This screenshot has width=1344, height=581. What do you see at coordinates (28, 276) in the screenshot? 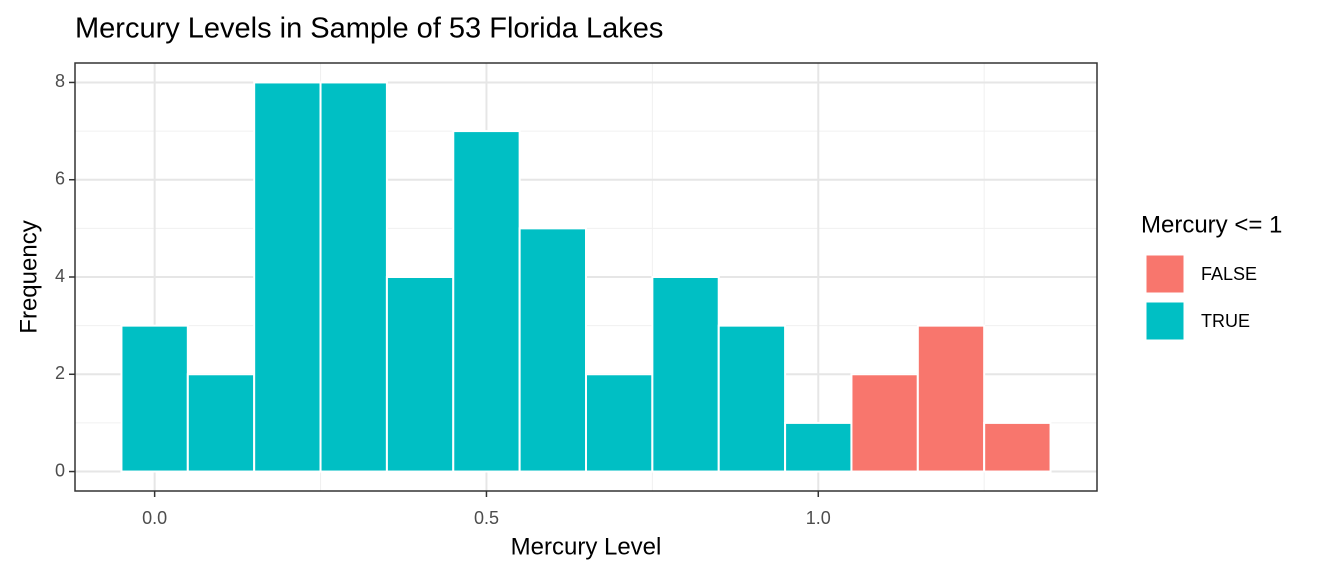
I see `y-axis-label: Frequency` at bounding box center [28, 276].